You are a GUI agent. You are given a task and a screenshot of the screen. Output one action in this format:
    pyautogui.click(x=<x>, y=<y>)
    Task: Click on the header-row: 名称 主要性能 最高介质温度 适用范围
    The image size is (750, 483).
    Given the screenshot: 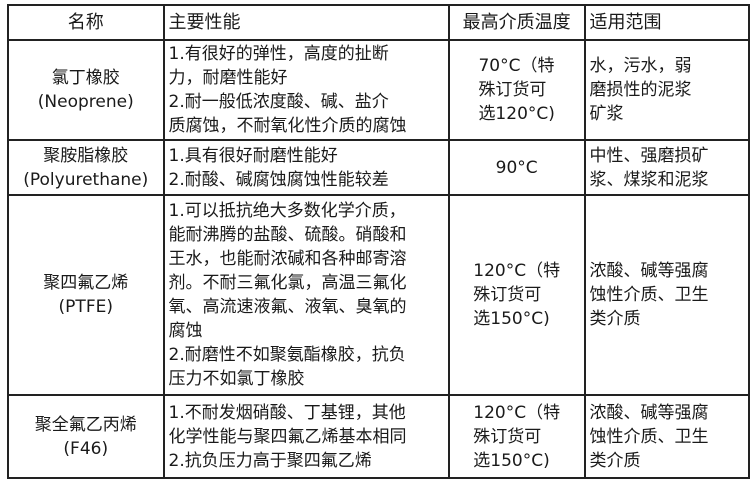 What is the action you would take?
    pyautogui.click(x=378, y=22)
    